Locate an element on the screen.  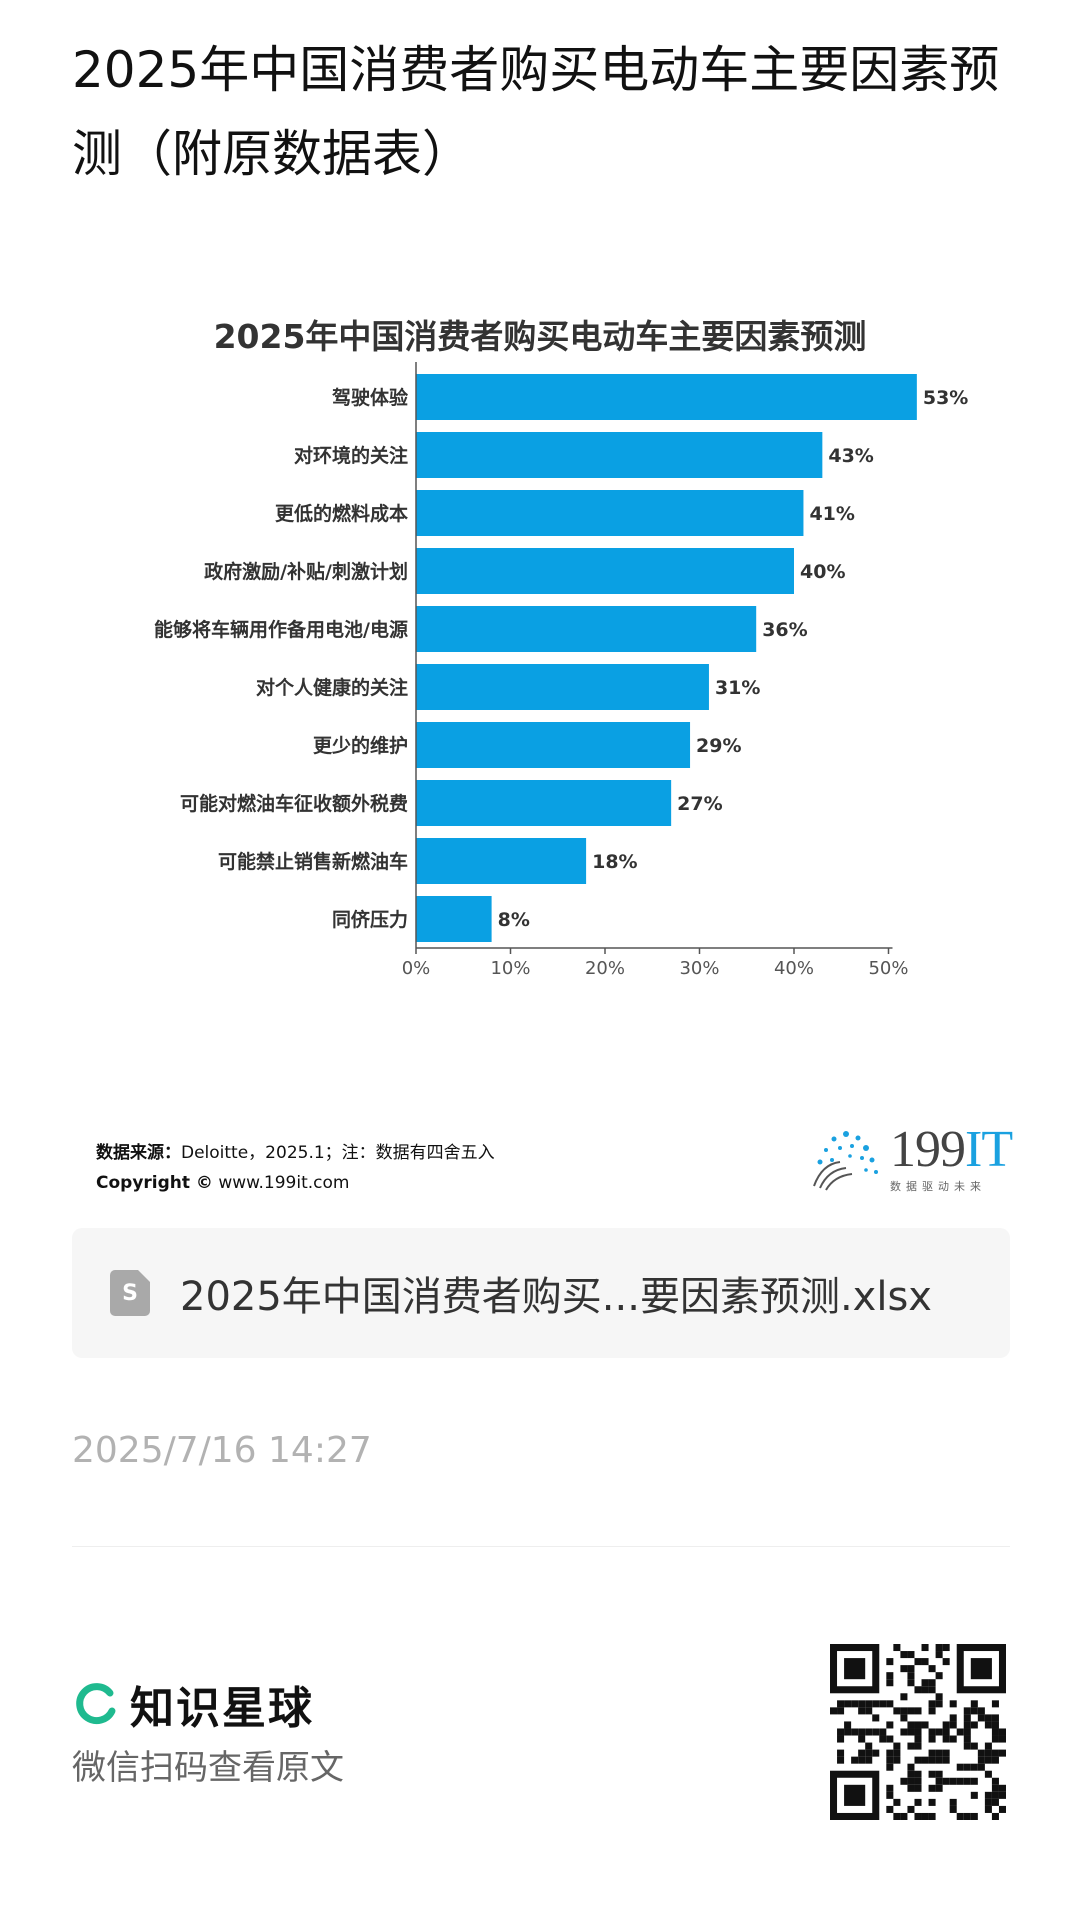
divider is located at coordinates (541, 1546).